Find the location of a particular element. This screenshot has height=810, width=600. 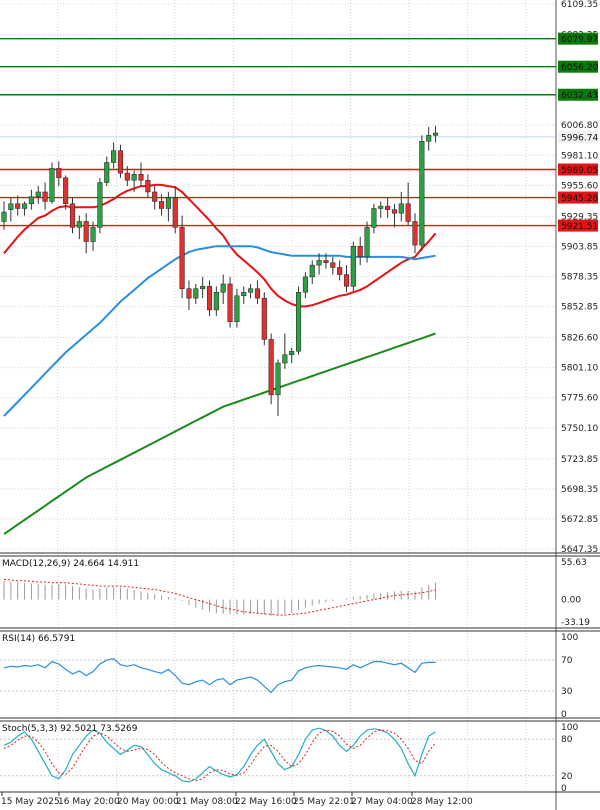

time-axis-label: 28 May 12:00 is located at coordinates (442, 802).